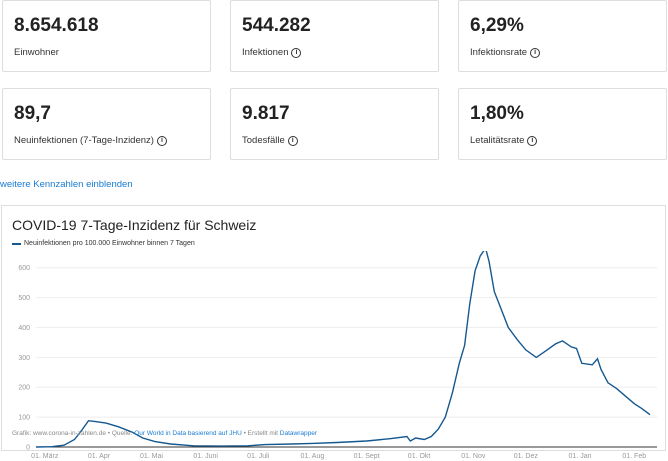 The width and height of the screenshot is (668, 461). Describe the element at coordinates (24, 388) in the screenshot. I see `y-tick-label: 200` at that location.